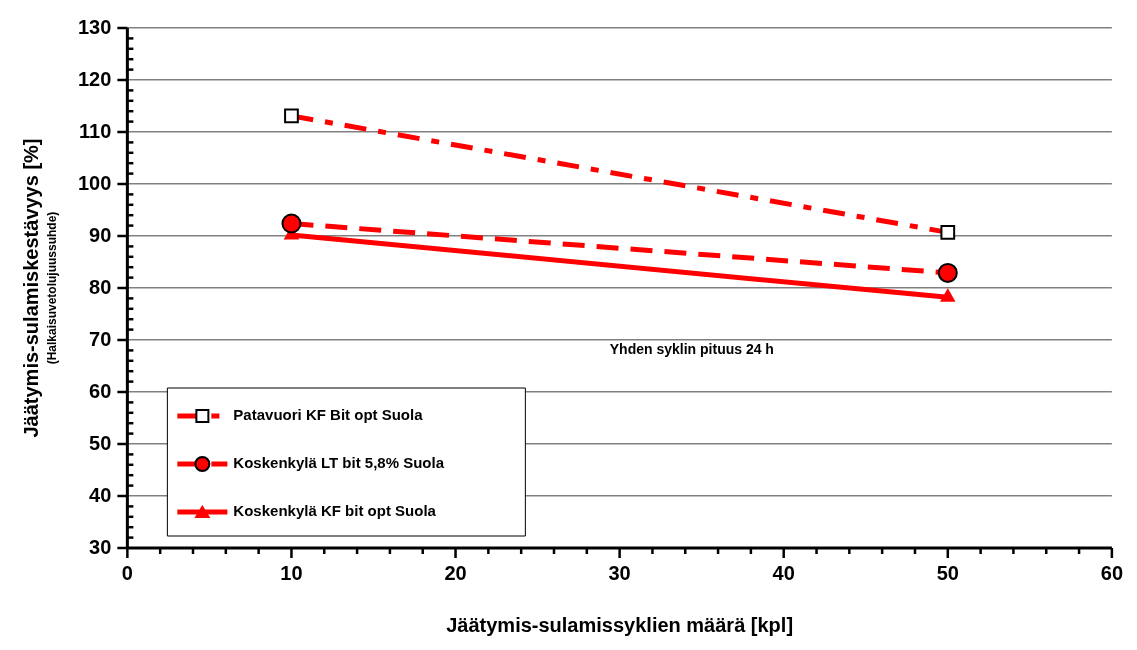  Describe the element at coordinates (339, 463) in the screenshot. I see `legend-label: Koskenkylä LT bit 5,8% Suola` at that location.